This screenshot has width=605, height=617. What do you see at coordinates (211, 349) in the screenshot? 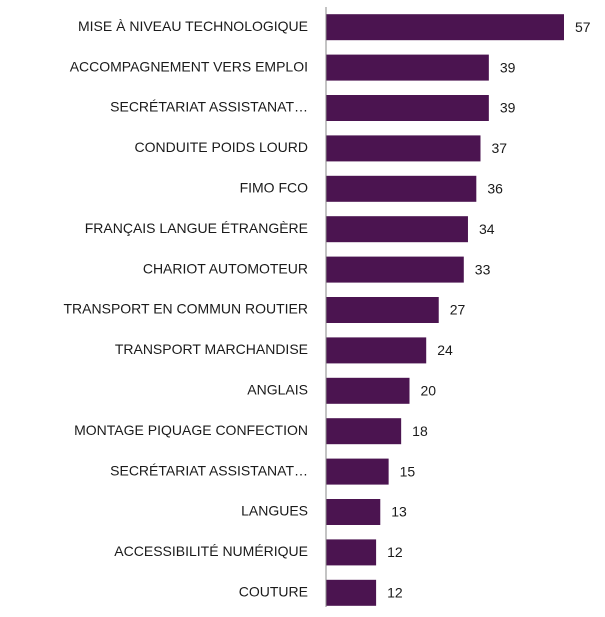
I see `category-label: TRANSPORT MARCHANDISE` at bounding box center [211, 349].